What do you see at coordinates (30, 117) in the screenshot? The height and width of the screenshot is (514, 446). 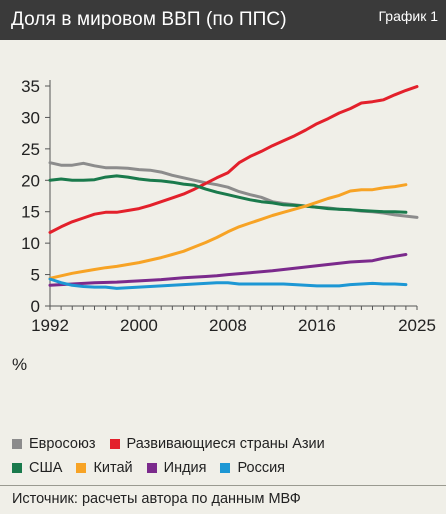 I see `y-tick-label: 30` at bounding box center [30, 117].